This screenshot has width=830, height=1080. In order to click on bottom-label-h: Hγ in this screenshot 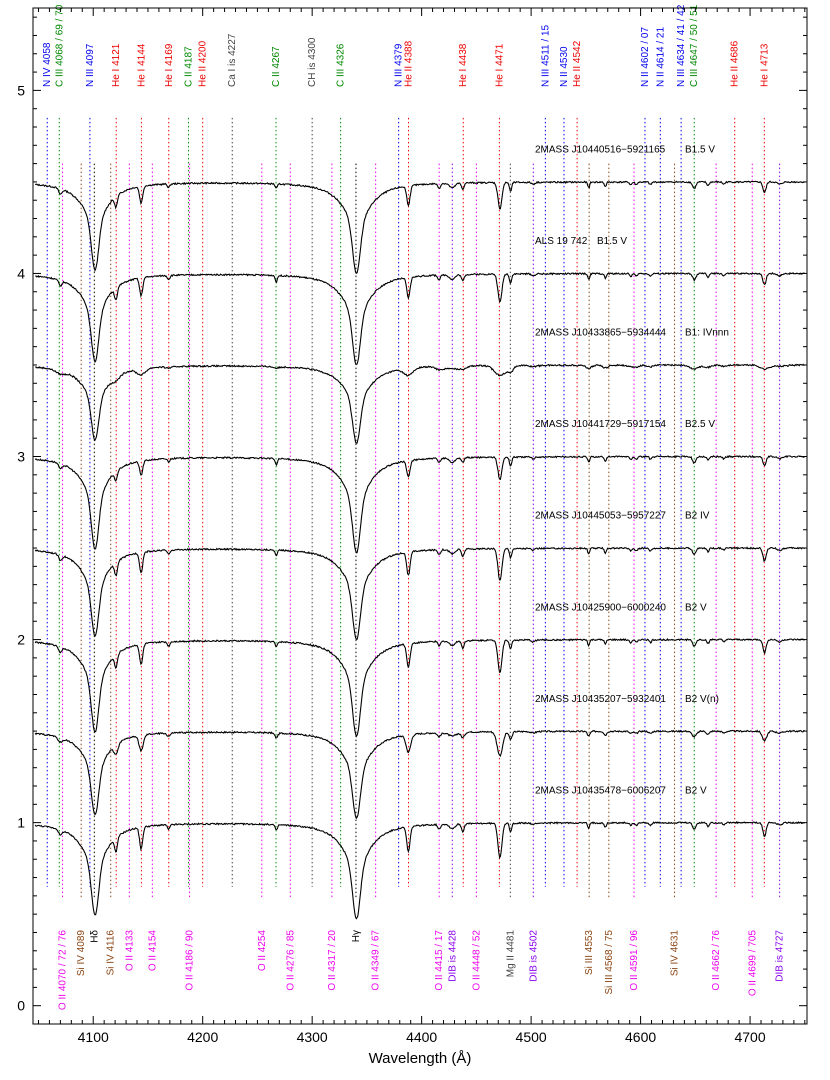, I will do `click(356, 936)`.